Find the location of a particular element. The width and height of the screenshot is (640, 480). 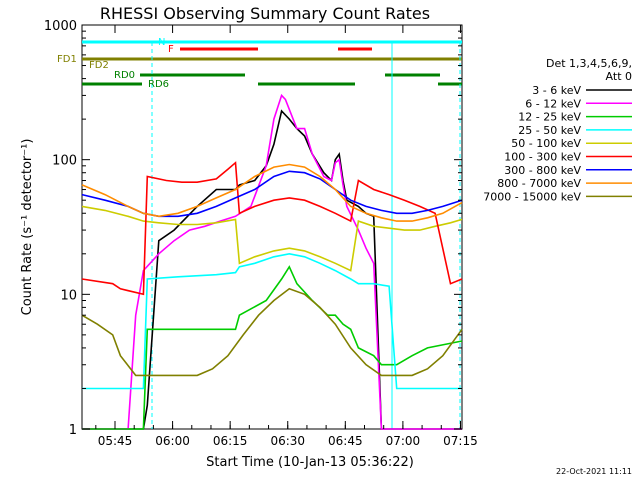

footer-timestamp: 22-Oct-2021 11:11 is located at coordinates (594, 471).